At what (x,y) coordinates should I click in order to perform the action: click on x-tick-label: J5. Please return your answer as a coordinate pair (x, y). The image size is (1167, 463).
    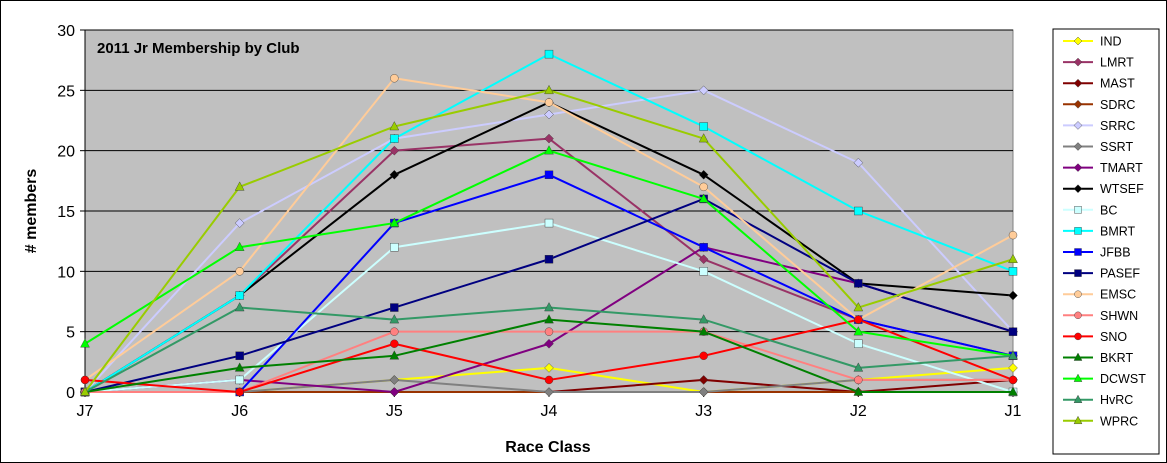
    Looking at the image, I should click on (394, 411).